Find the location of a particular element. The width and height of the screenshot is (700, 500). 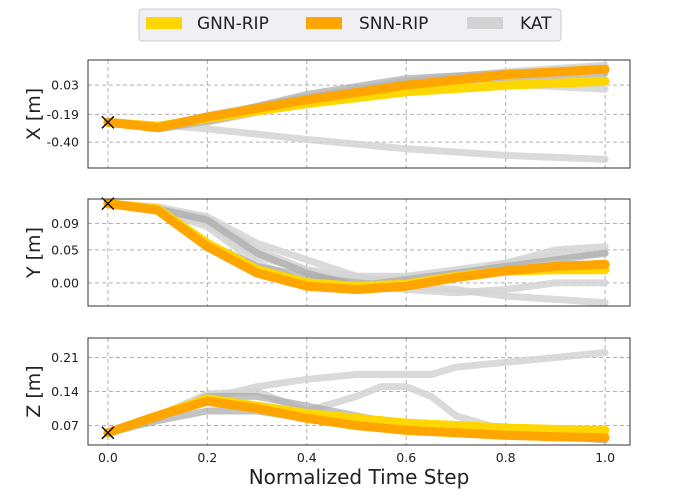

x-axis-label: Normalized Time Step is located at coordinates (359, 477).